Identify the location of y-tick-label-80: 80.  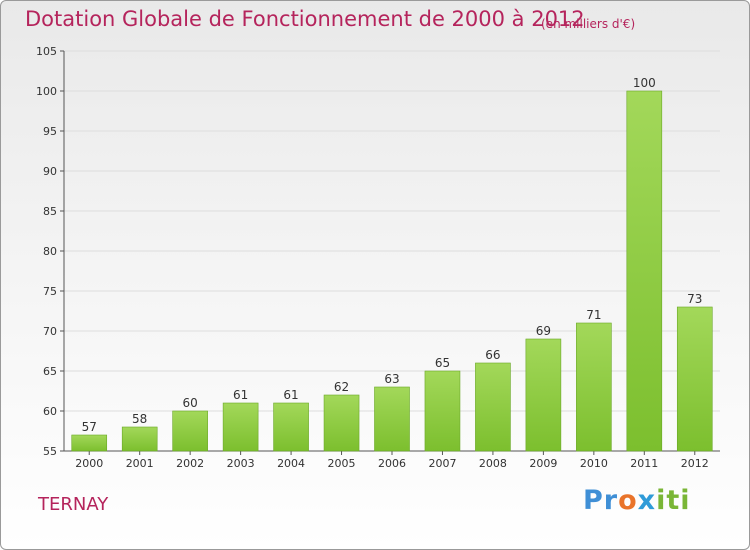
(50, 251).